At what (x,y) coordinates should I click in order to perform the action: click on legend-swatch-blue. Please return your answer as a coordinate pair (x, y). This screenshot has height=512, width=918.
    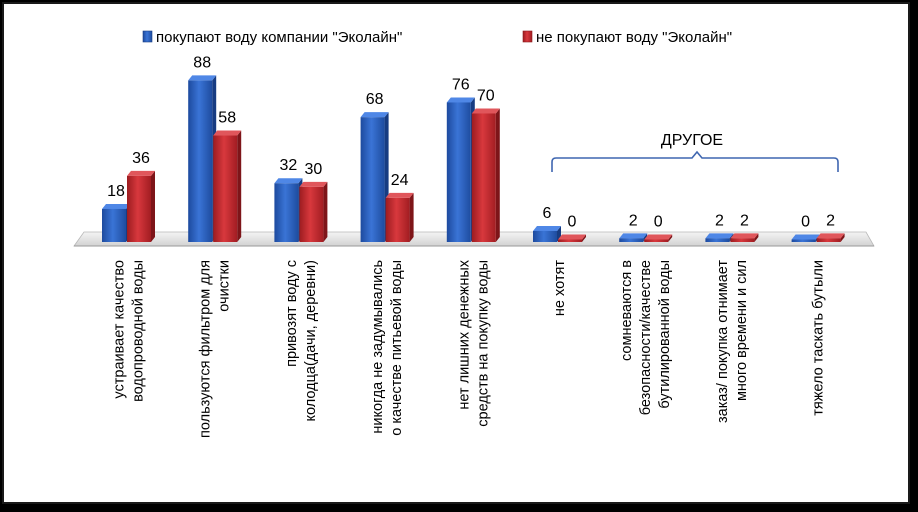
    Looking at the image, I should click on (147, 36).